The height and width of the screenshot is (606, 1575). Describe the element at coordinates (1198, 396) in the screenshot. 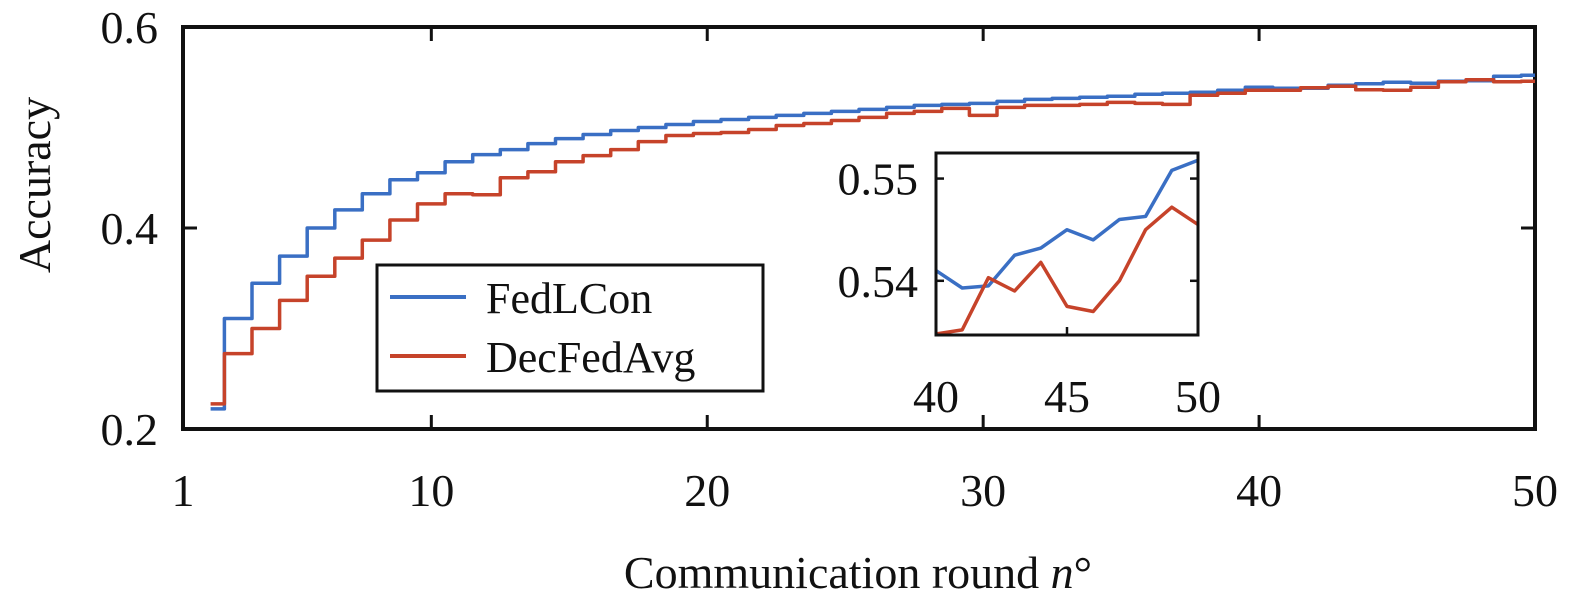

I see `inset-x-tick-label-50: 50` at that location.